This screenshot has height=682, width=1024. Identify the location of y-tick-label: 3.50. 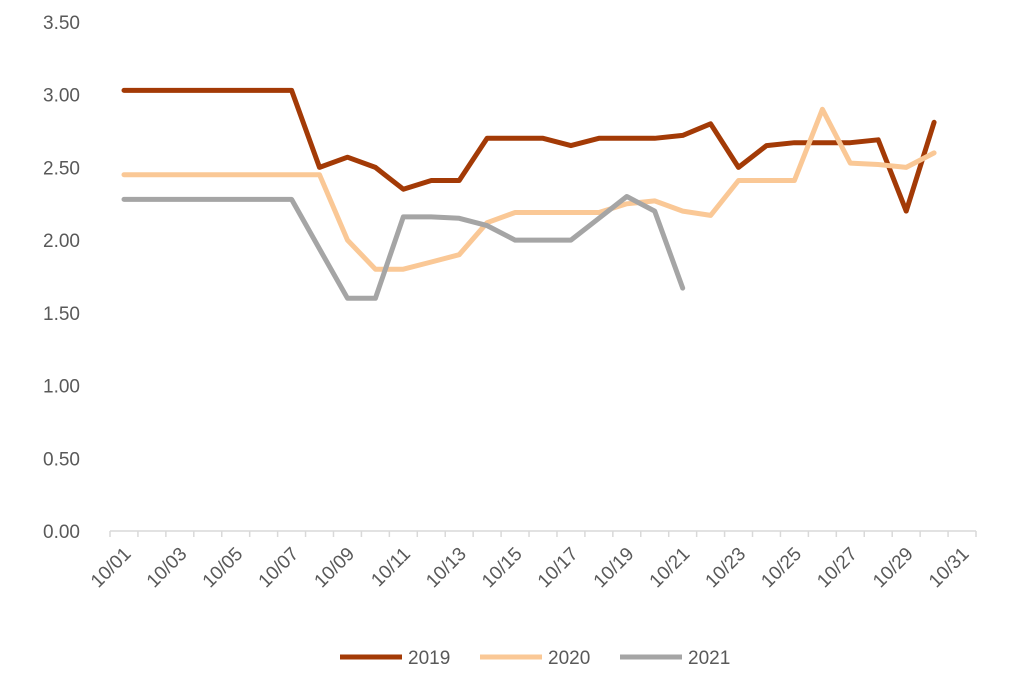
(61, 23).